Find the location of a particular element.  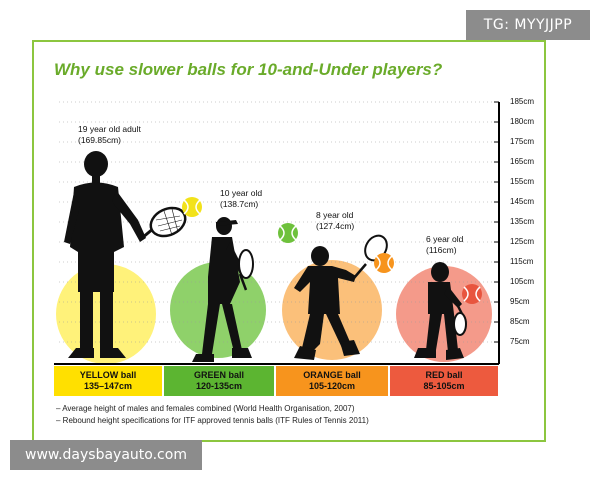

eight-year-old-silhouette is located at coordinates (327, 303).